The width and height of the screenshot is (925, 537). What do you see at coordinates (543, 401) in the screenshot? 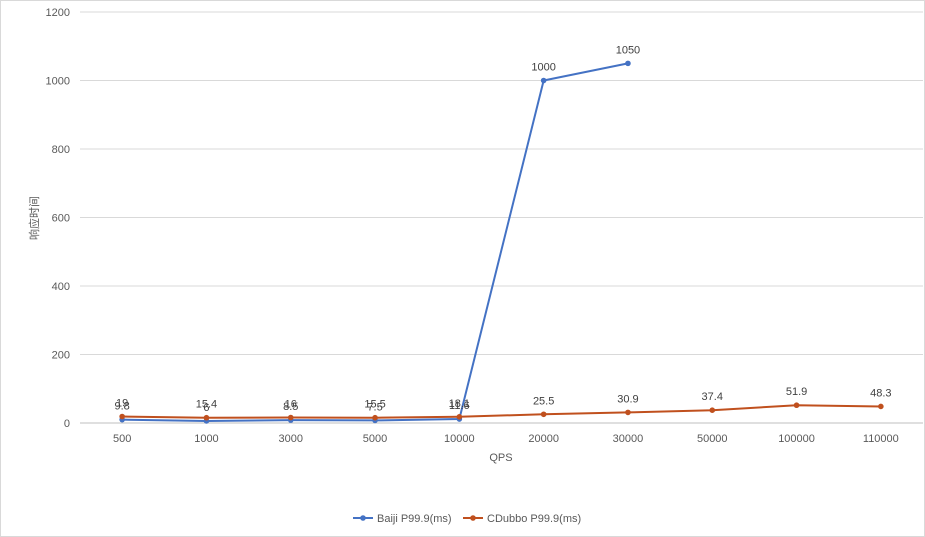
I see `data-label: 25.5` at bounding box center [543, 401].